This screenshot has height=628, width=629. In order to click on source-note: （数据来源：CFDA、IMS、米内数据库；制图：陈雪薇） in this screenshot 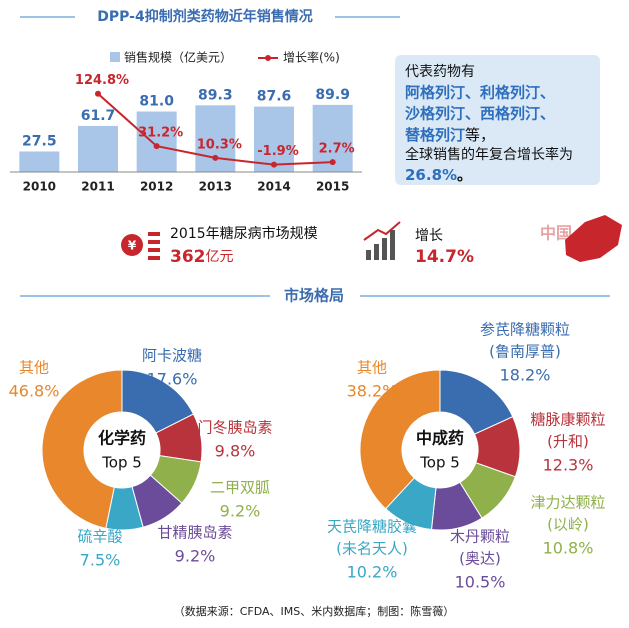, I will do `click(314, 611)`.